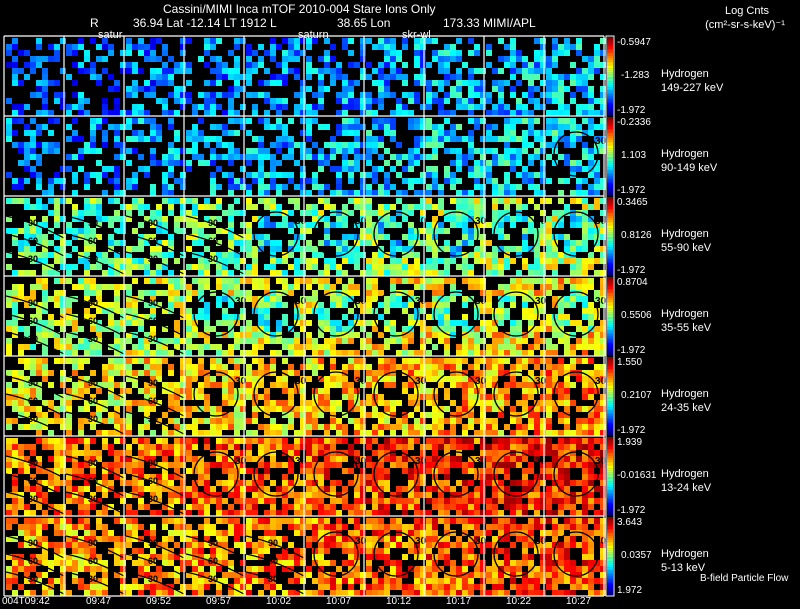 The width and height of the screenshot is (800, 609). What do you see at coordinates (336, 394) in the screenshot?
I see `contour-ring` at bounding box center [336, 394].